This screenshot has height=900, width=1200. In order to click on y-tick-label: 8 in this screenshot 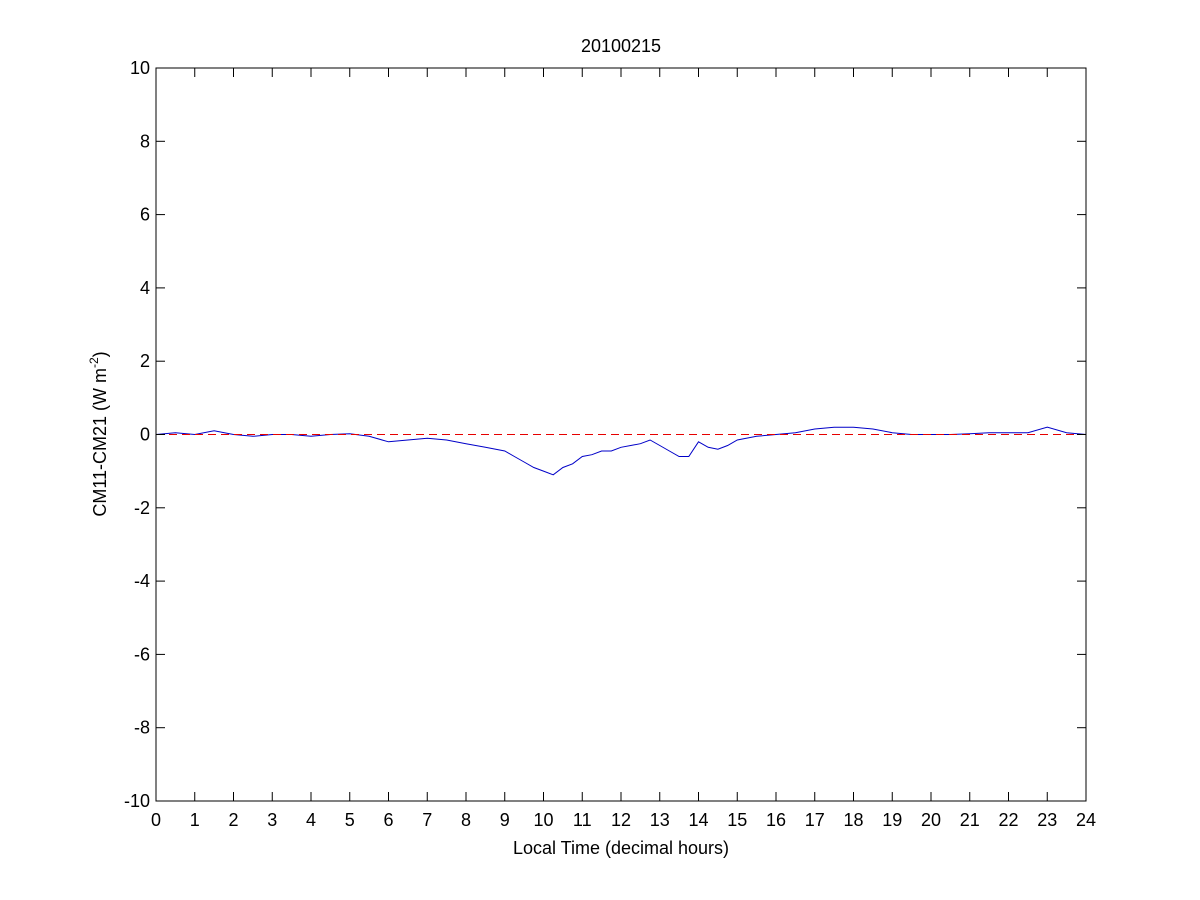, I will do `click(145, 141)`.